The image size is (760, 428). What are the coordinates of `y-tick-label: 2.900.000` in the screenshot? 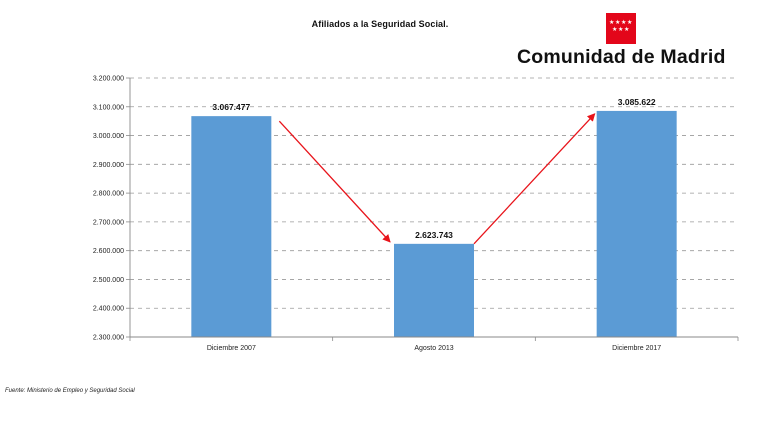 It's located at (108, 165).